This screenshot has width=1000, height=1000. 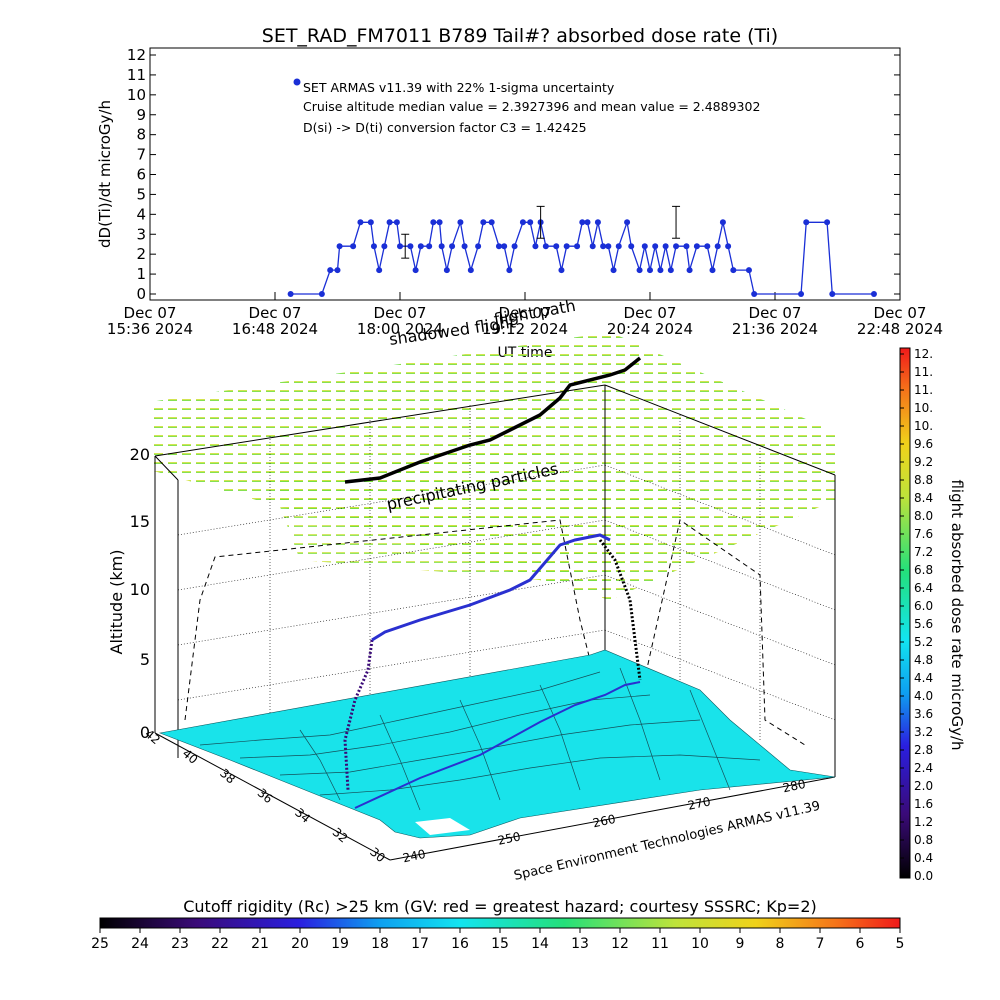 What do you see at coordinates (497, 940) in the screenshot?
I see `rigidity-colorbar-ticks: 25 24 23 22 21 20 19 18 17 16 15 14 13 12 11 10 9 8 7 6 5` at bounding box center [497, 940].